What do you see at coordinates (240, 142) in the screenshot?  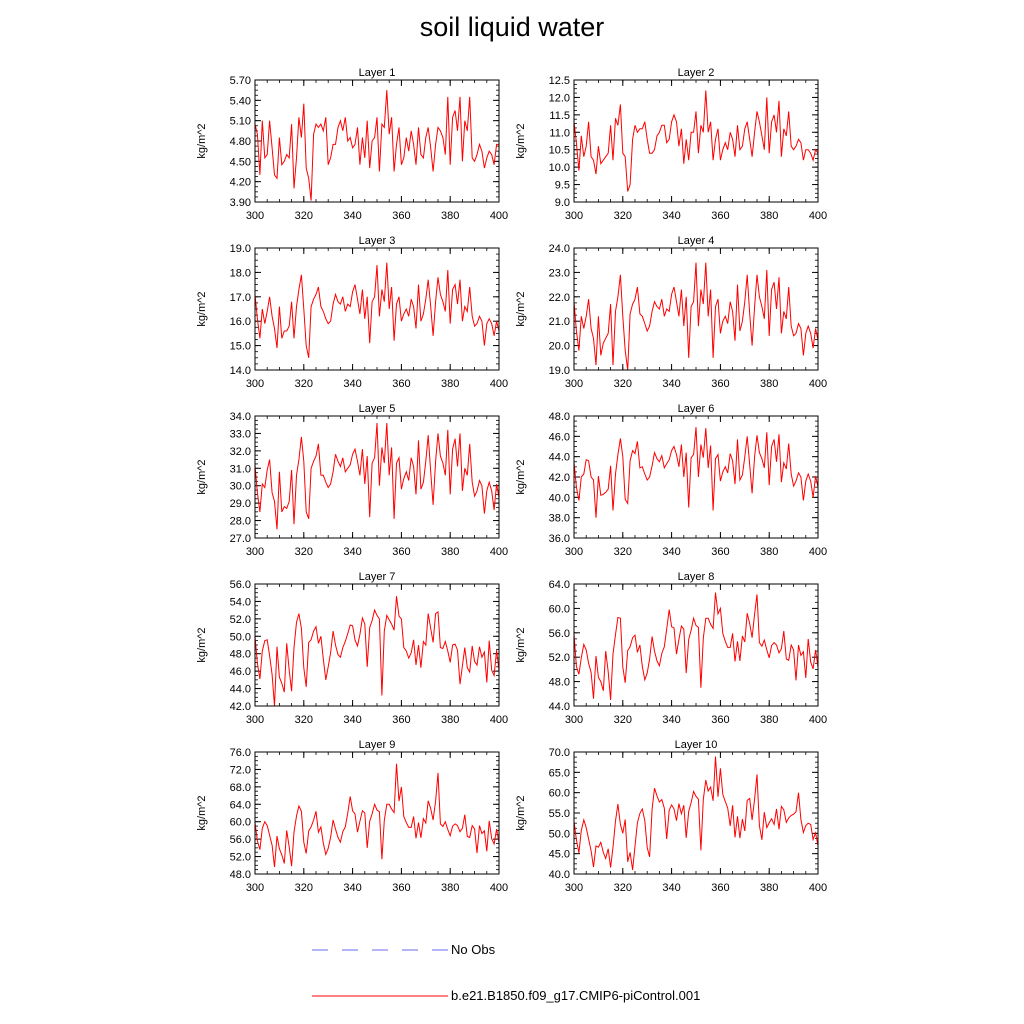 I see `y-tick-label: 4.80` at bounding box center [240, 142].